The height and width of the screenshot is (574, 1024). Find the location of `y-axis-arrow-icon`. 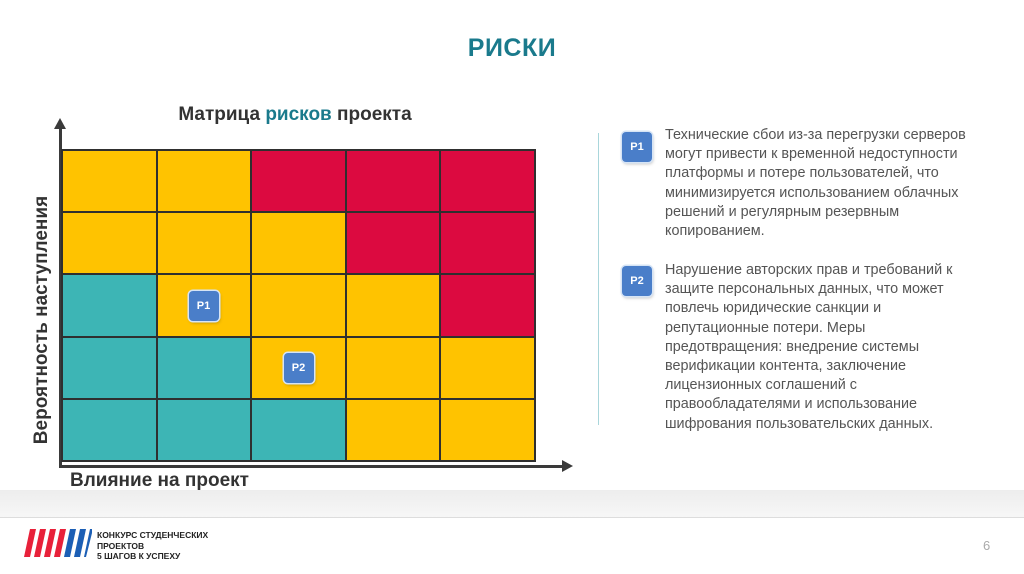

y-axis-arrow-icon is located at coordinates (60, 123).